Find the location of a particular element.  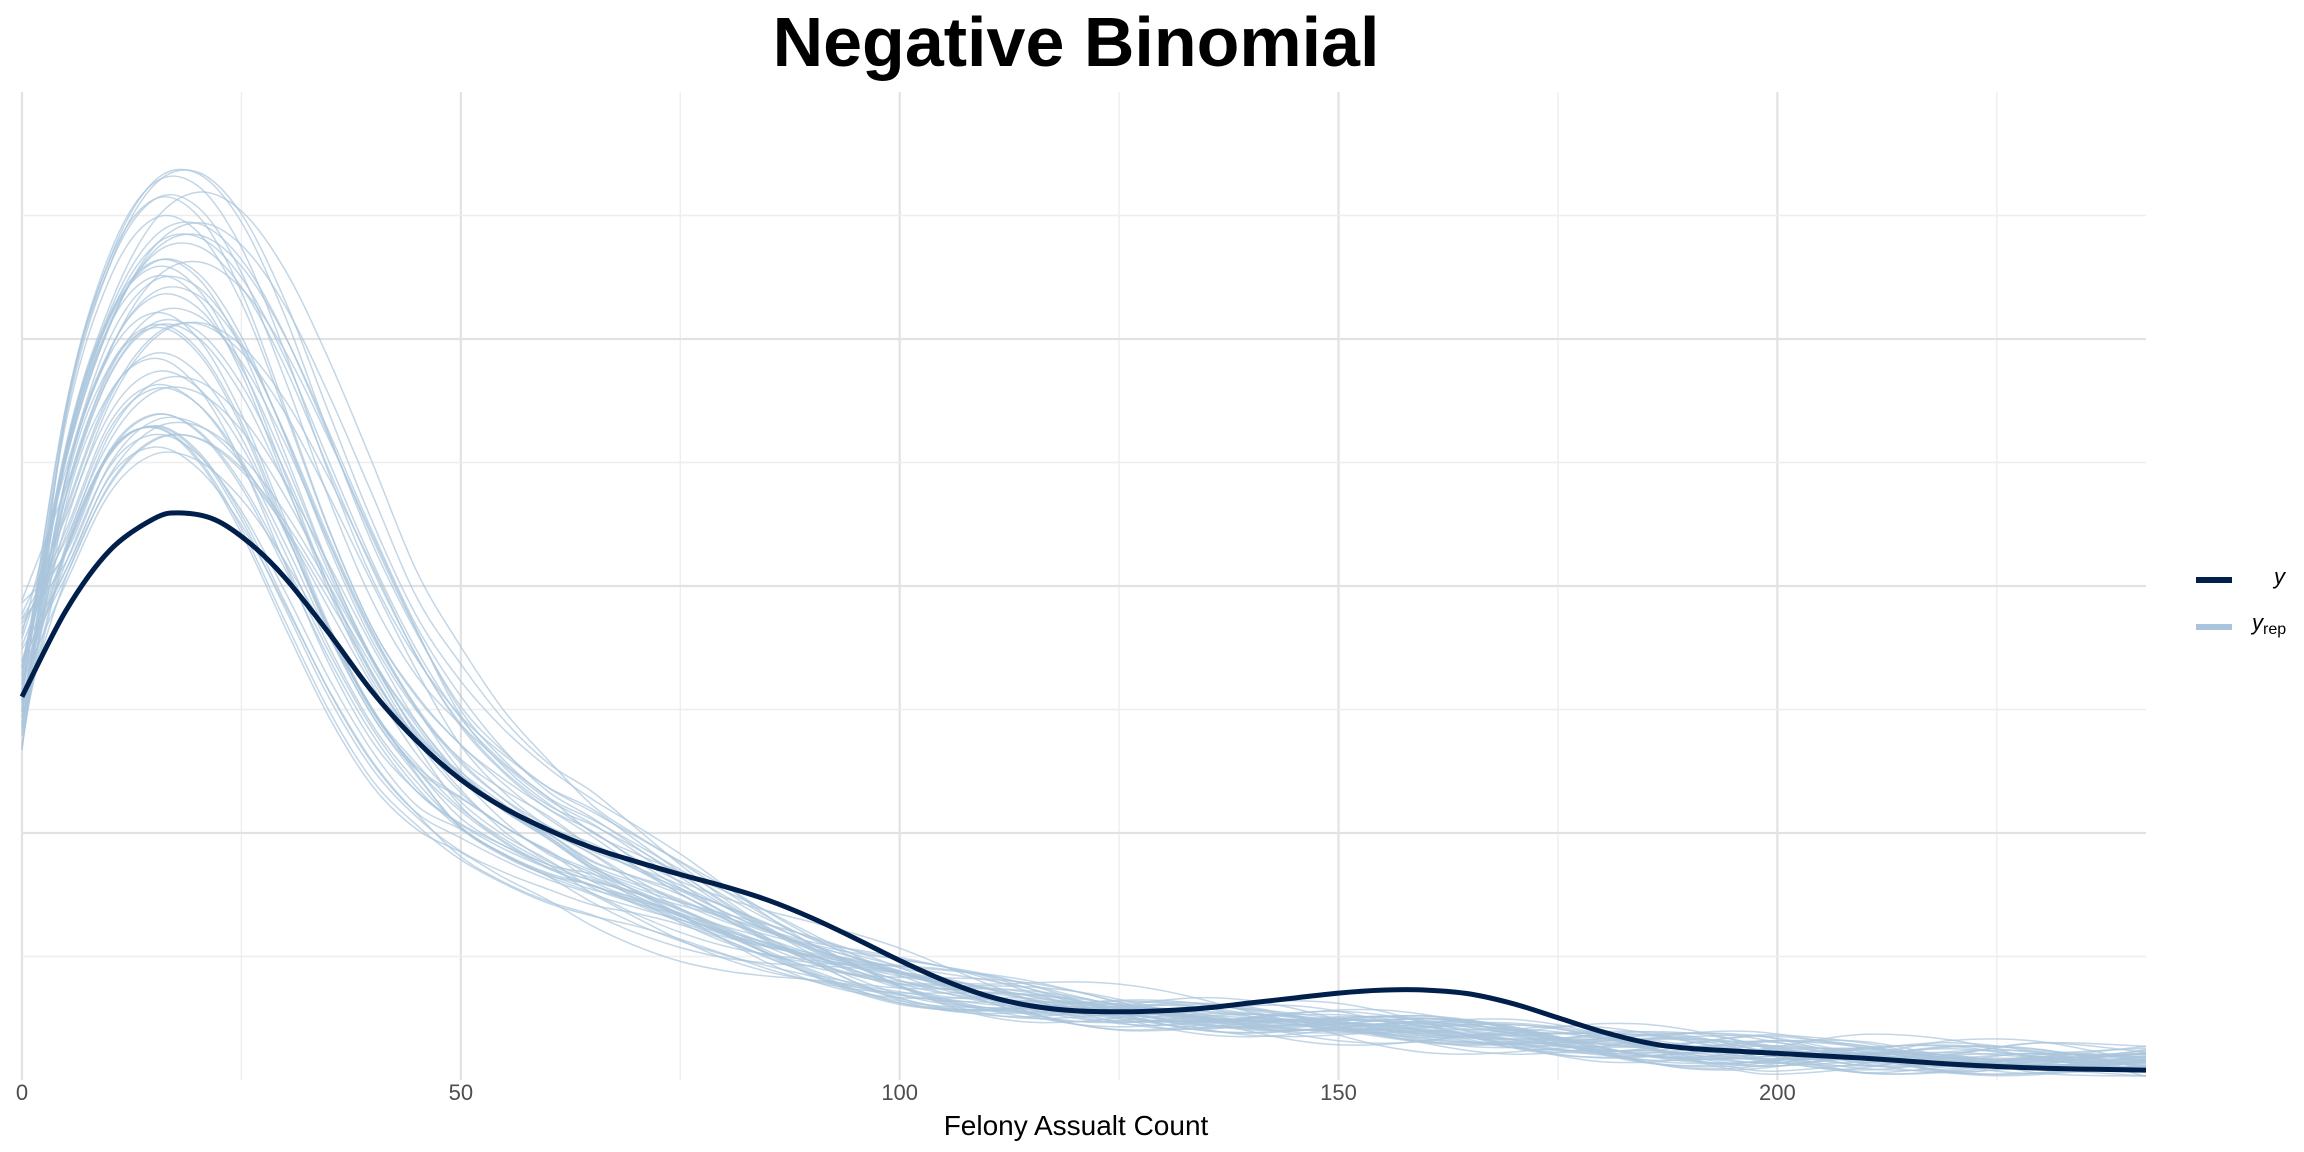

x-tick-label: 50 is located at coordinates (461, 1092).